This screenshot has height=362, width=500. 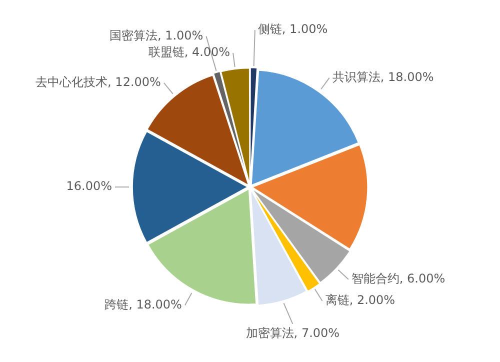 I want to click on slice-label: 智能合约, 6.00%, so click(x=398, y=279).